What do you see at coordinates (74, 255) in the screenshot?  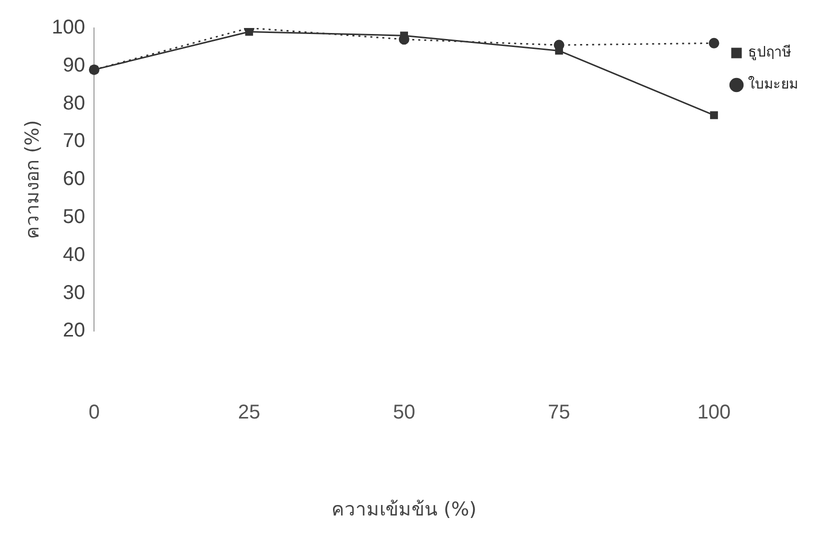 I see `y-tick-label: 40` at bounding box center [74, 255].